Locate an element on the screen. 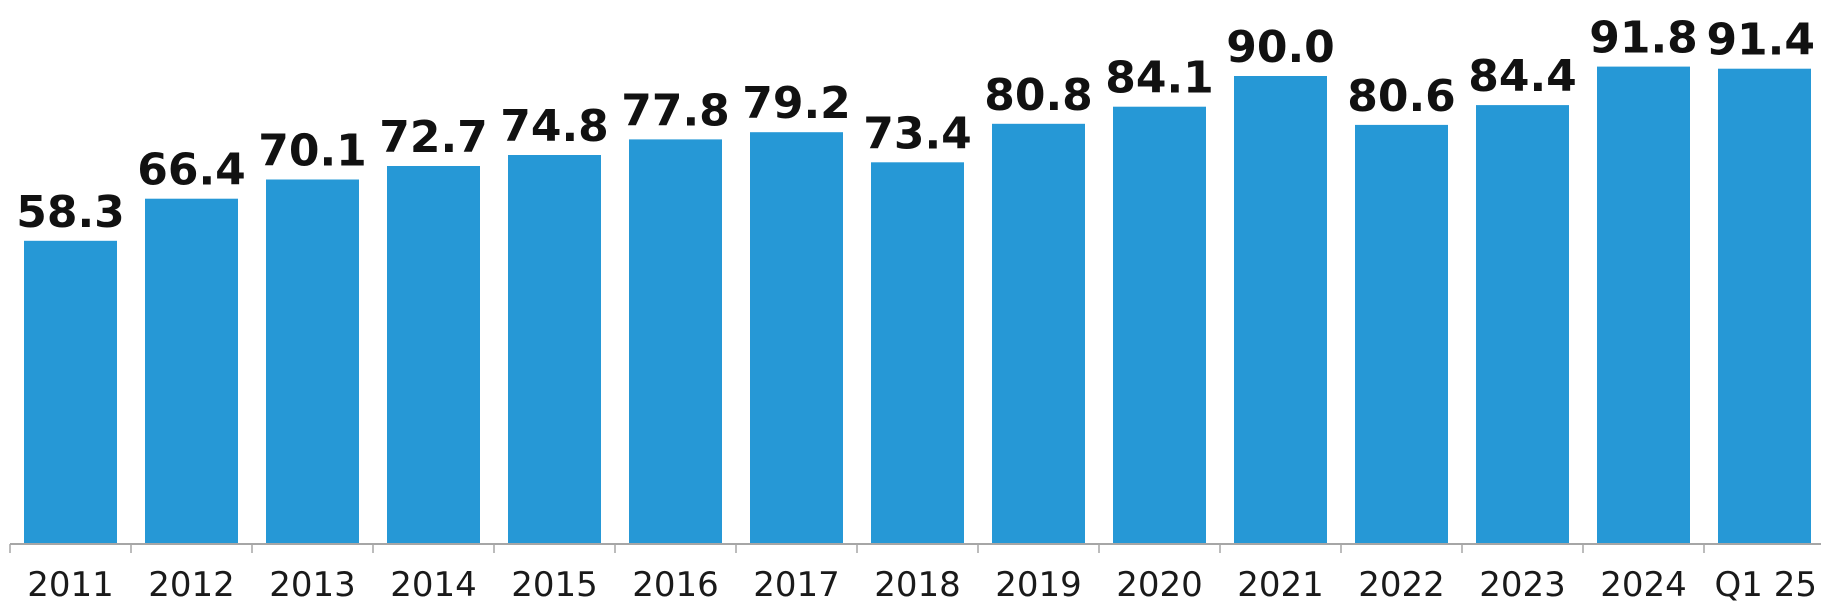 This screenshot has height=609, width=1821. x-tick-label: 2020 is located at coordinates (1159, 585).